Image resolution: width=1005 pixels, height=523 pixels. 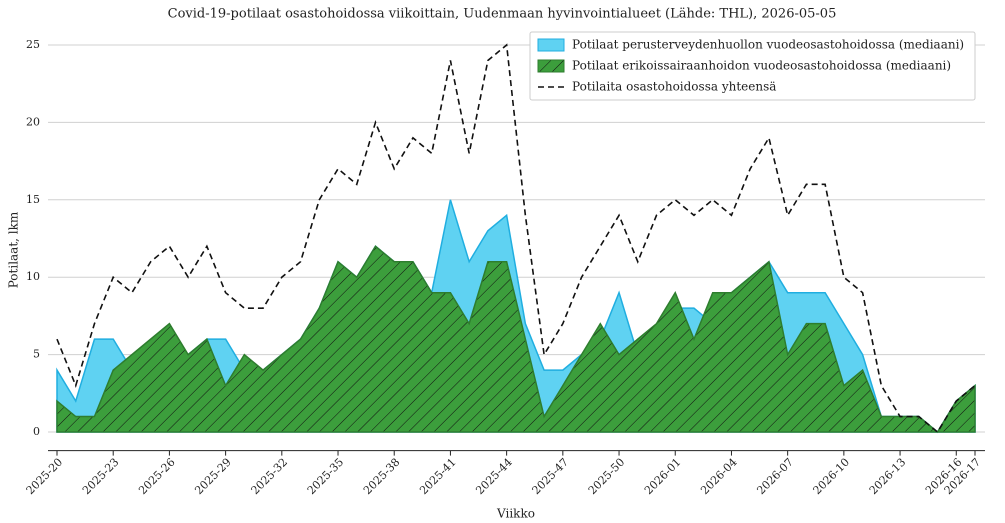 I want to click on y-axis-label: Potilaat, lkm, so click(x=14, y=249).